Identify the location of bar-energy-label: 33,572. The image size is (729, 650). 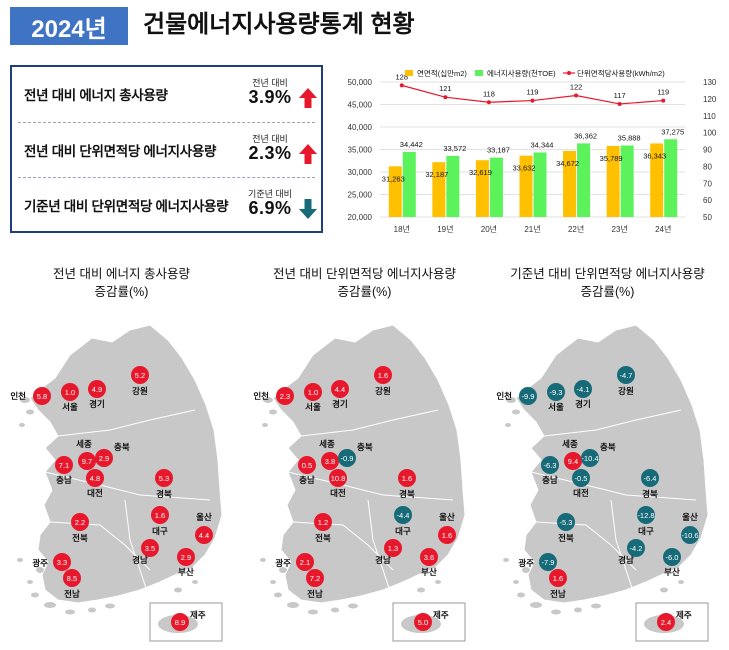
(454, 148).